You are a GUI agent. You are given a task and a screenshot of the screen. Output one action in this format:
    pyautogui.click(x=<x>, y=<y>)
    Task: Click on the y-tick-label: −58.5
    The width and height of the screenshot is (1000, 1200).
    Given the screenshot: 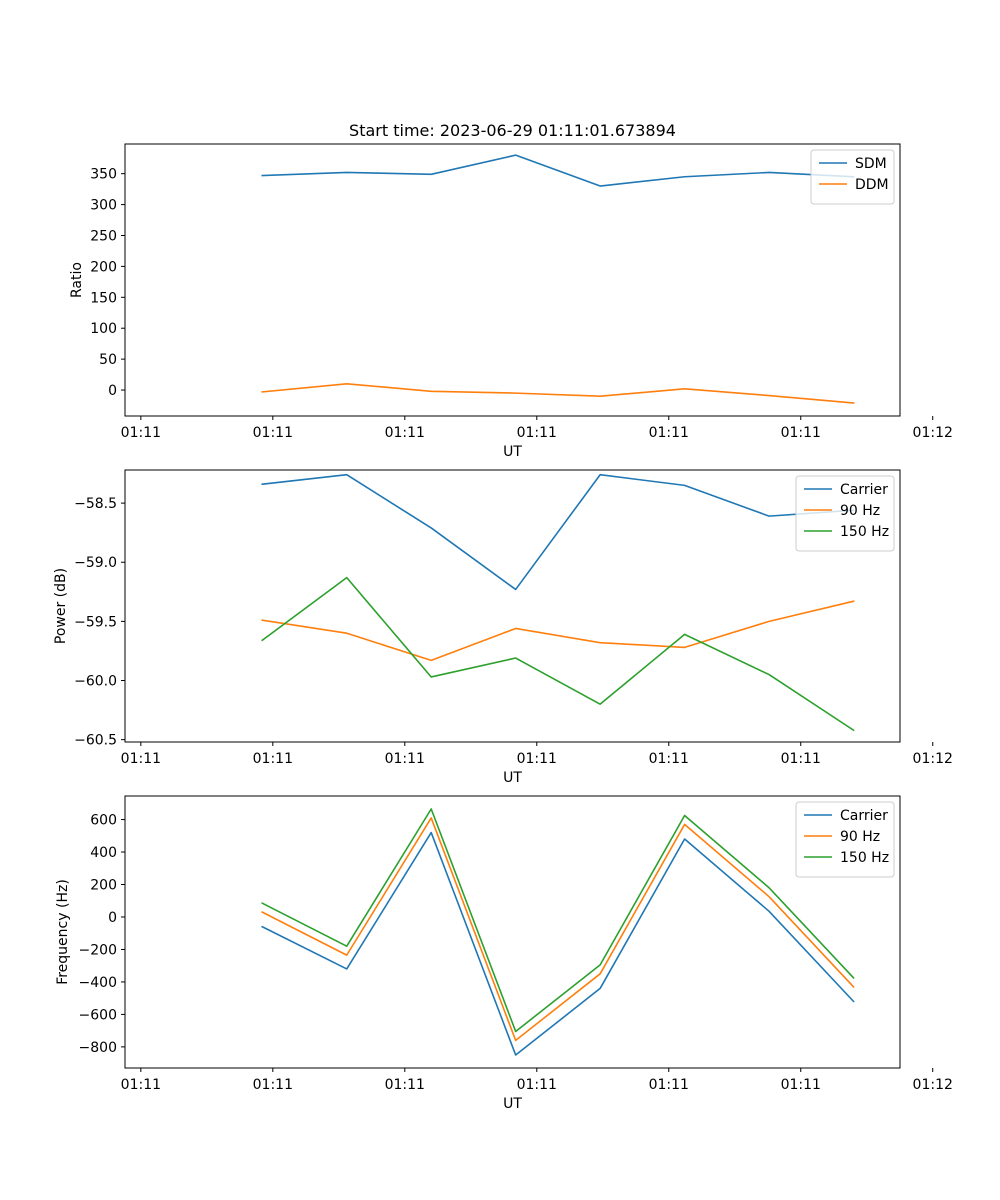 What is the action you would take?
    pyautogui.click(x=95, y=504)
    